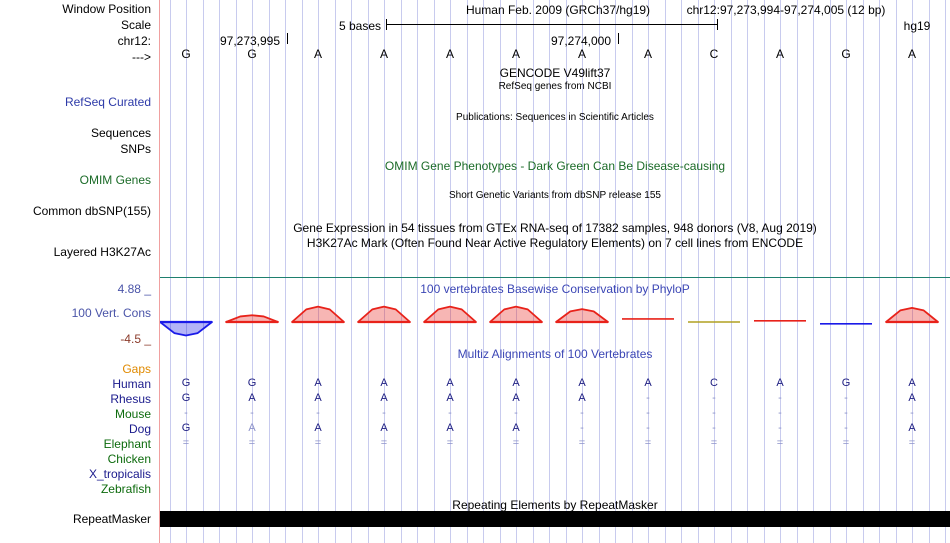 This screenshot has height=543, width=950. I want to click on multiz-title: Multiz Alignments of 100 Vertebrates, so click(555, 354).